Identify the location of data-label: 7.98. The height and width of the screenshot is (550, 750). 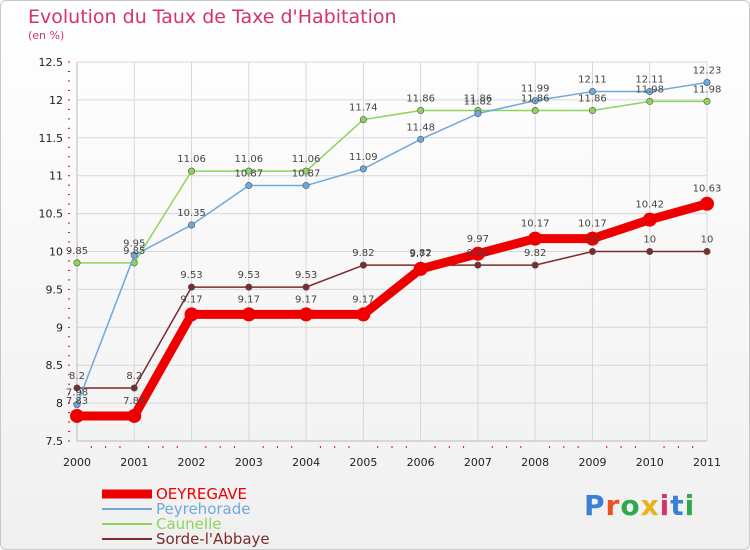
(77, 393).